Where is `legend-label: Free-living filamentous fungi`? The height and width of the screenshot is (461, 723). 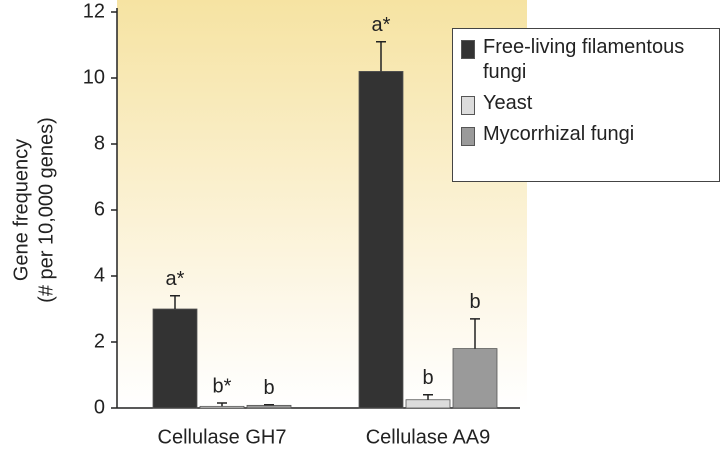
legend-label: Free-living filamentous fungi is located at coordinates (584, 59).